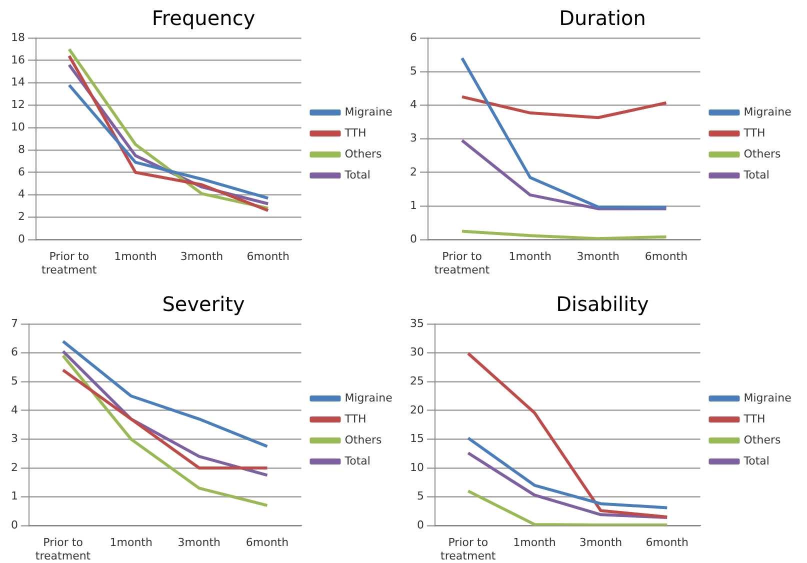 The height and width of the screenshot is (563, 807). I want to click on chart-title: Disability, so click(602, 304).